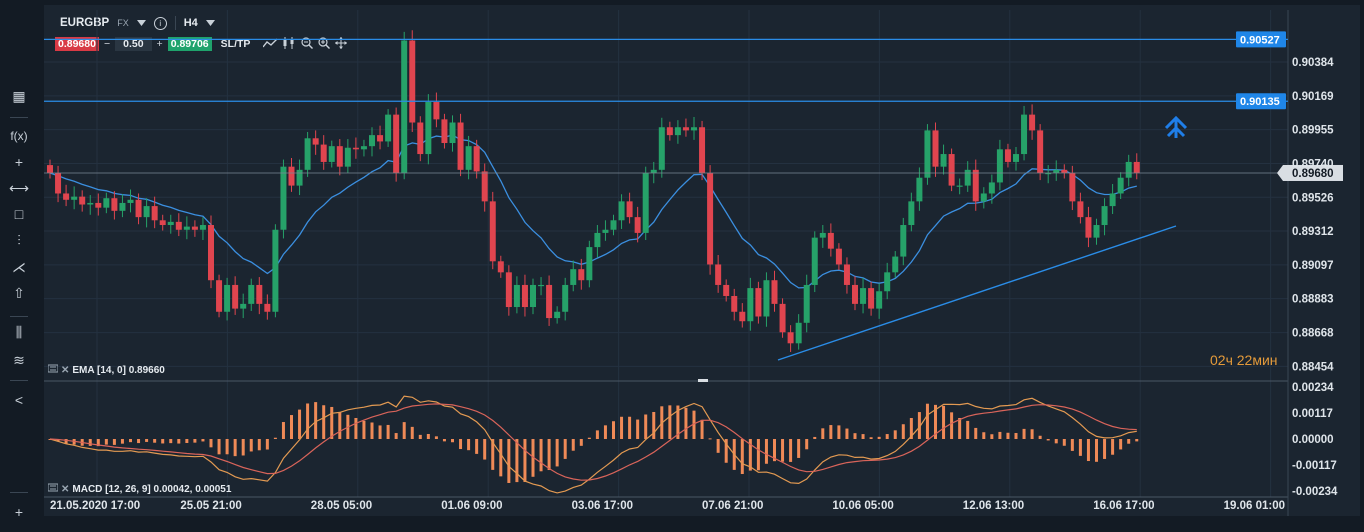  Describe the element at coordinates (118, 370) in the screenshot. I see `ema-legend-text: EMA [14, 0] 0.89660` at that location.